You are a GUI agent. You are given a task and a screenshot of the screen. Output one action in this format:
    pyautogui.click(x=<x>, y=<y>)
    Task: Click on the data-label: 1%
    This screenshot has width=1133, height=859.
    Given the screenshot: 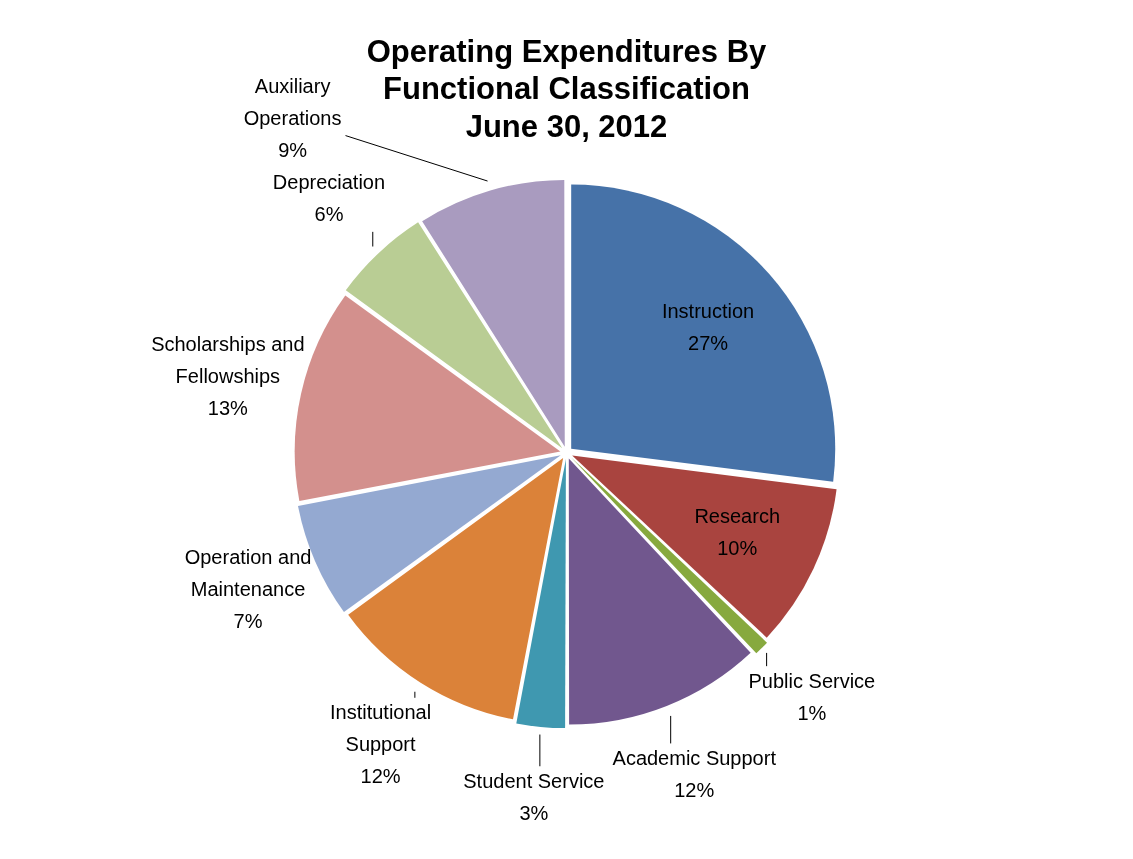 What is the action you would take?
    pyautogui.click(x=812, y=712)
    